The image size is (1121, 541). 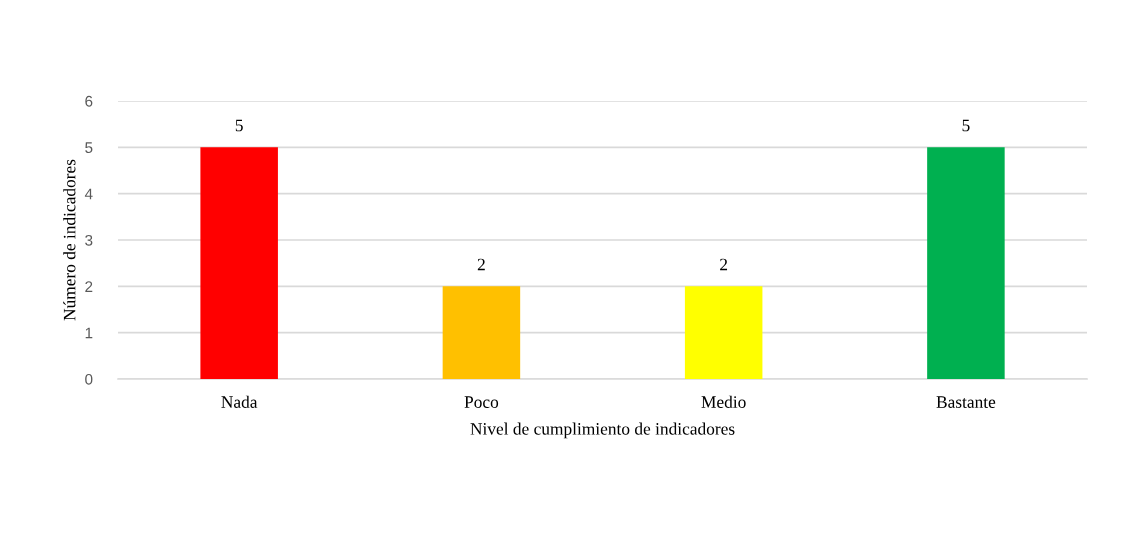 I want to click on x-tick-label: Bastante, so click(x=966, y=402).